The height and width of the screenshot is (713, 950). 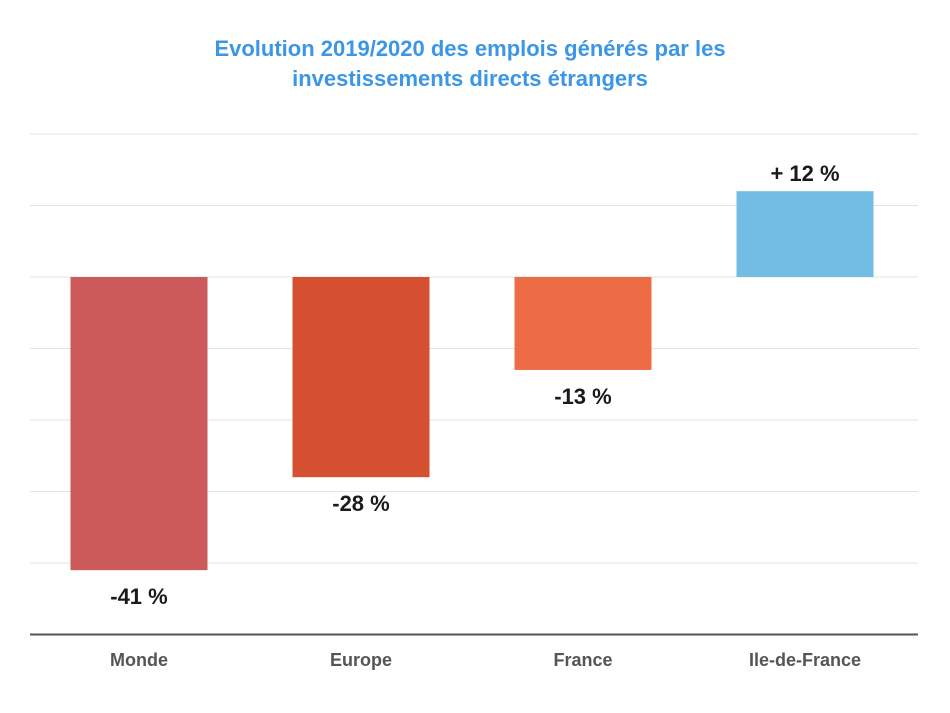 I want to click on category-labels: Monde Europe France Ile-de-France, so click(x=485, y=660).